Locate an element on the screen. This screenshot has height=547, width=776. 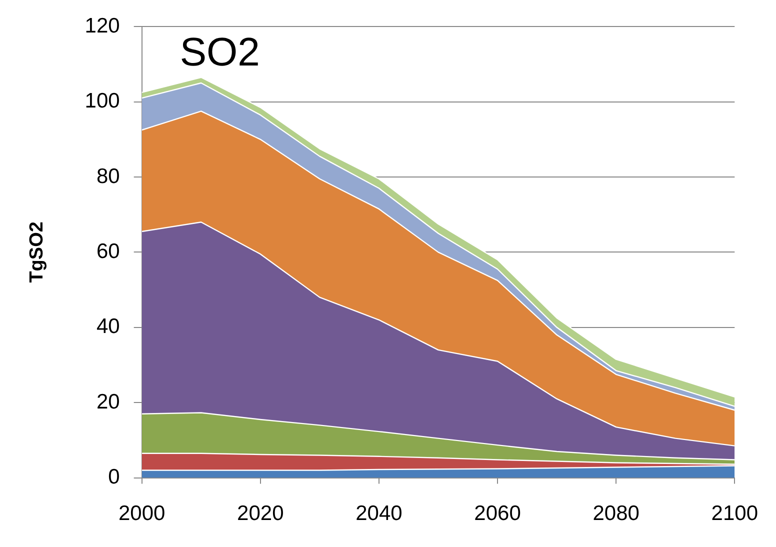
y-tick-label: 20 is located at coordinates (108, 402).